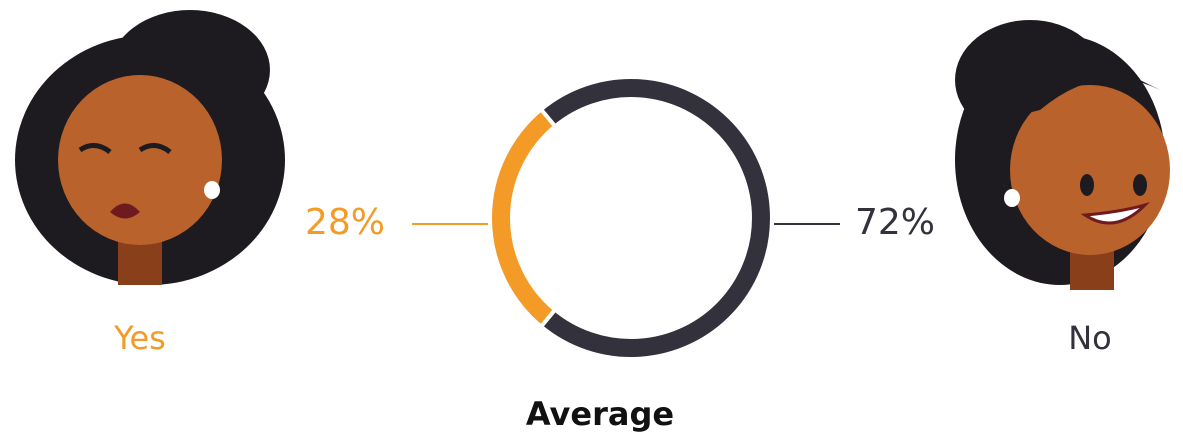  I want to click on chart-title: Average, so click(600, 413).